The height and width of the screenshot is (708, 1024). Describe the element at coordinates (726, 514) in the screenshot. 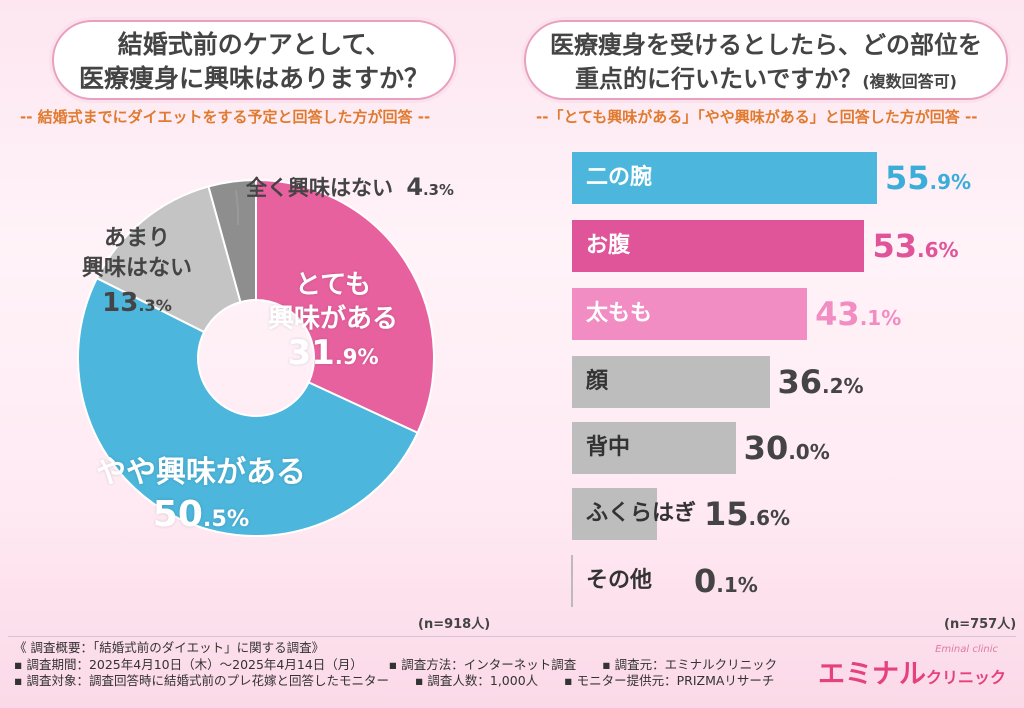

I see `bar-value-int: 15` at that location.